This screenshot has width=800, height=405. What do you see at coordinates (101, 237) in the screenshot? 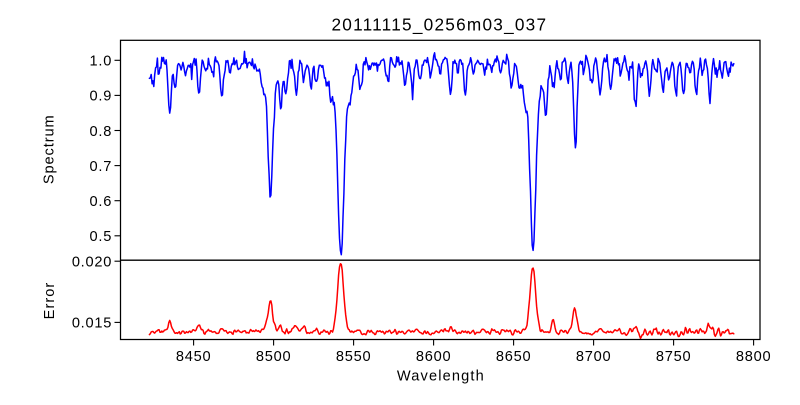
I see `svg-text: 0.5` at bounding box center [101, 237].